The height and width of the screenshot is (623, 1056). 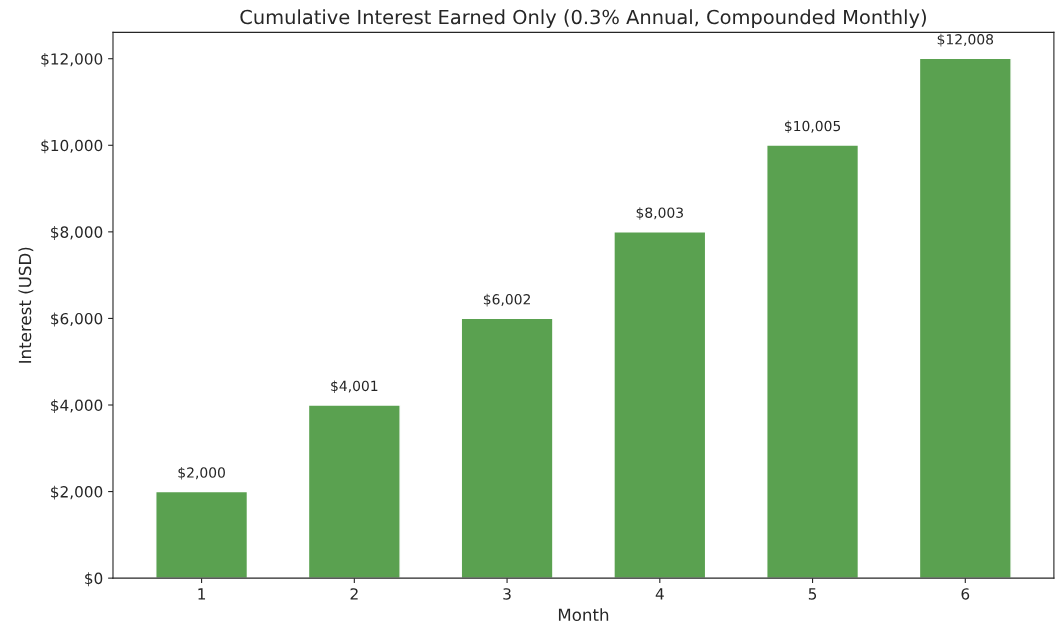 I want to click on x-tick-label: 4, so click(x=659, y=594).